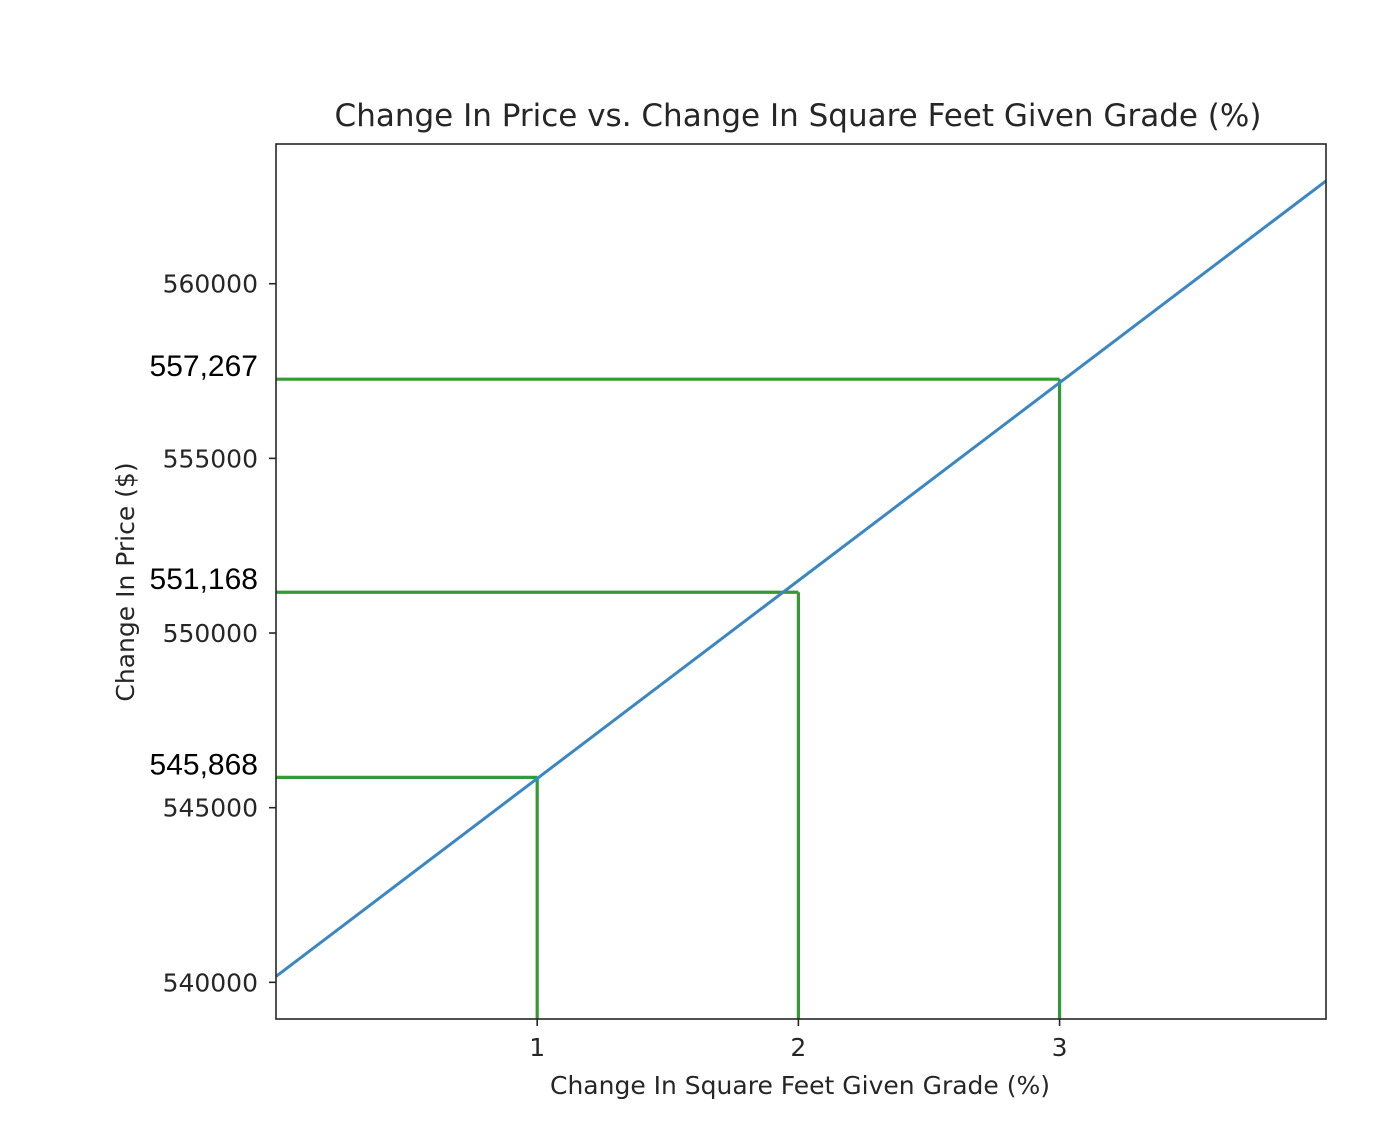 Image resolution: width=1396 pixels, height=1138 pixels. I want to click on x-tick-label-1: 1, so click(537, 1047).